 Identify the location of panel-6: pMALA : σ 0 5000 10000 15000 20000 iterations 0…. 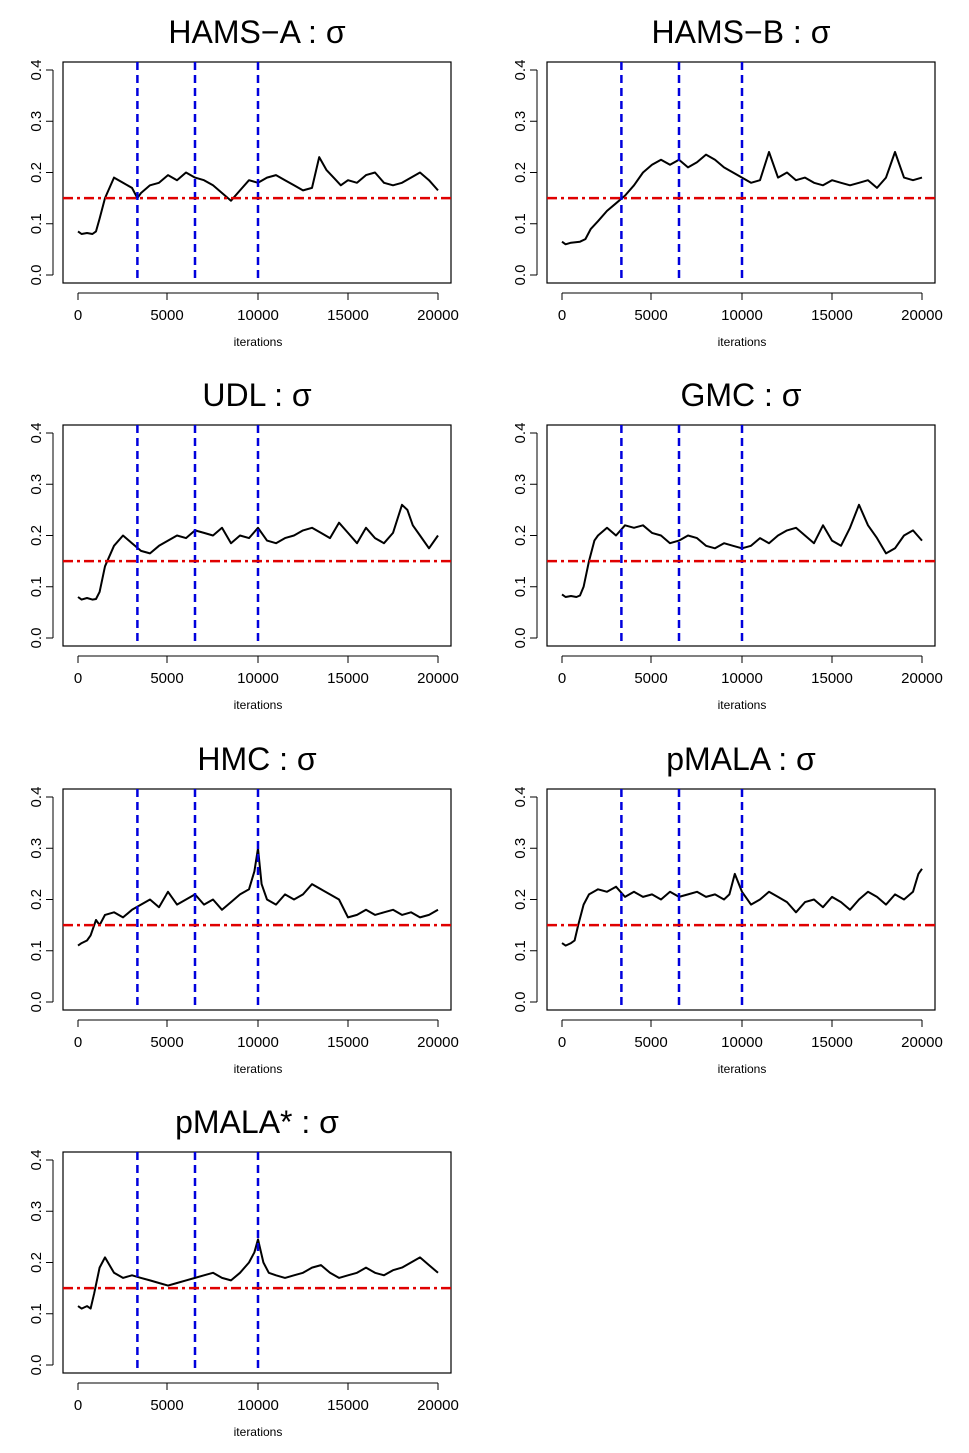
(727, 908).